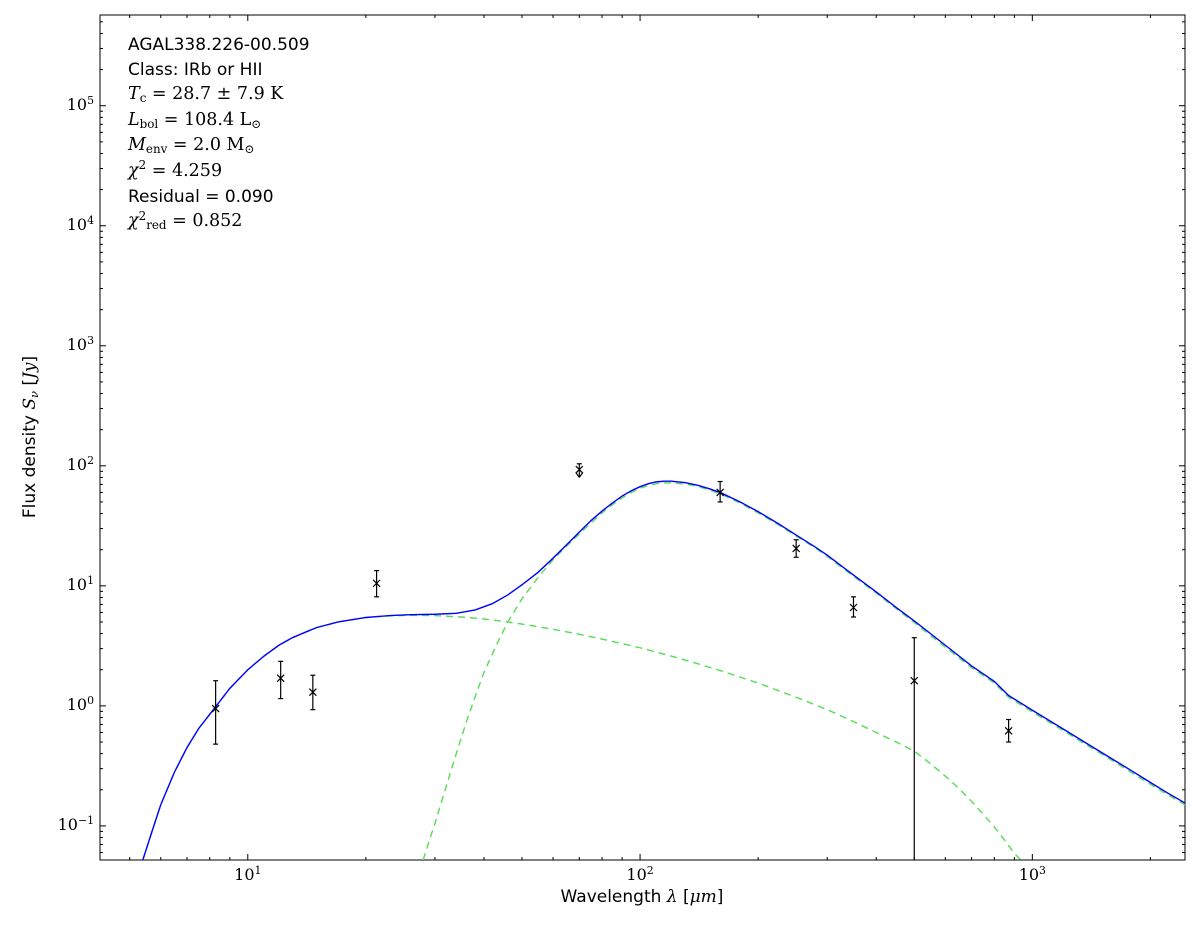  I want to click on y-tick-label: 10⁴, so click(80, 223).